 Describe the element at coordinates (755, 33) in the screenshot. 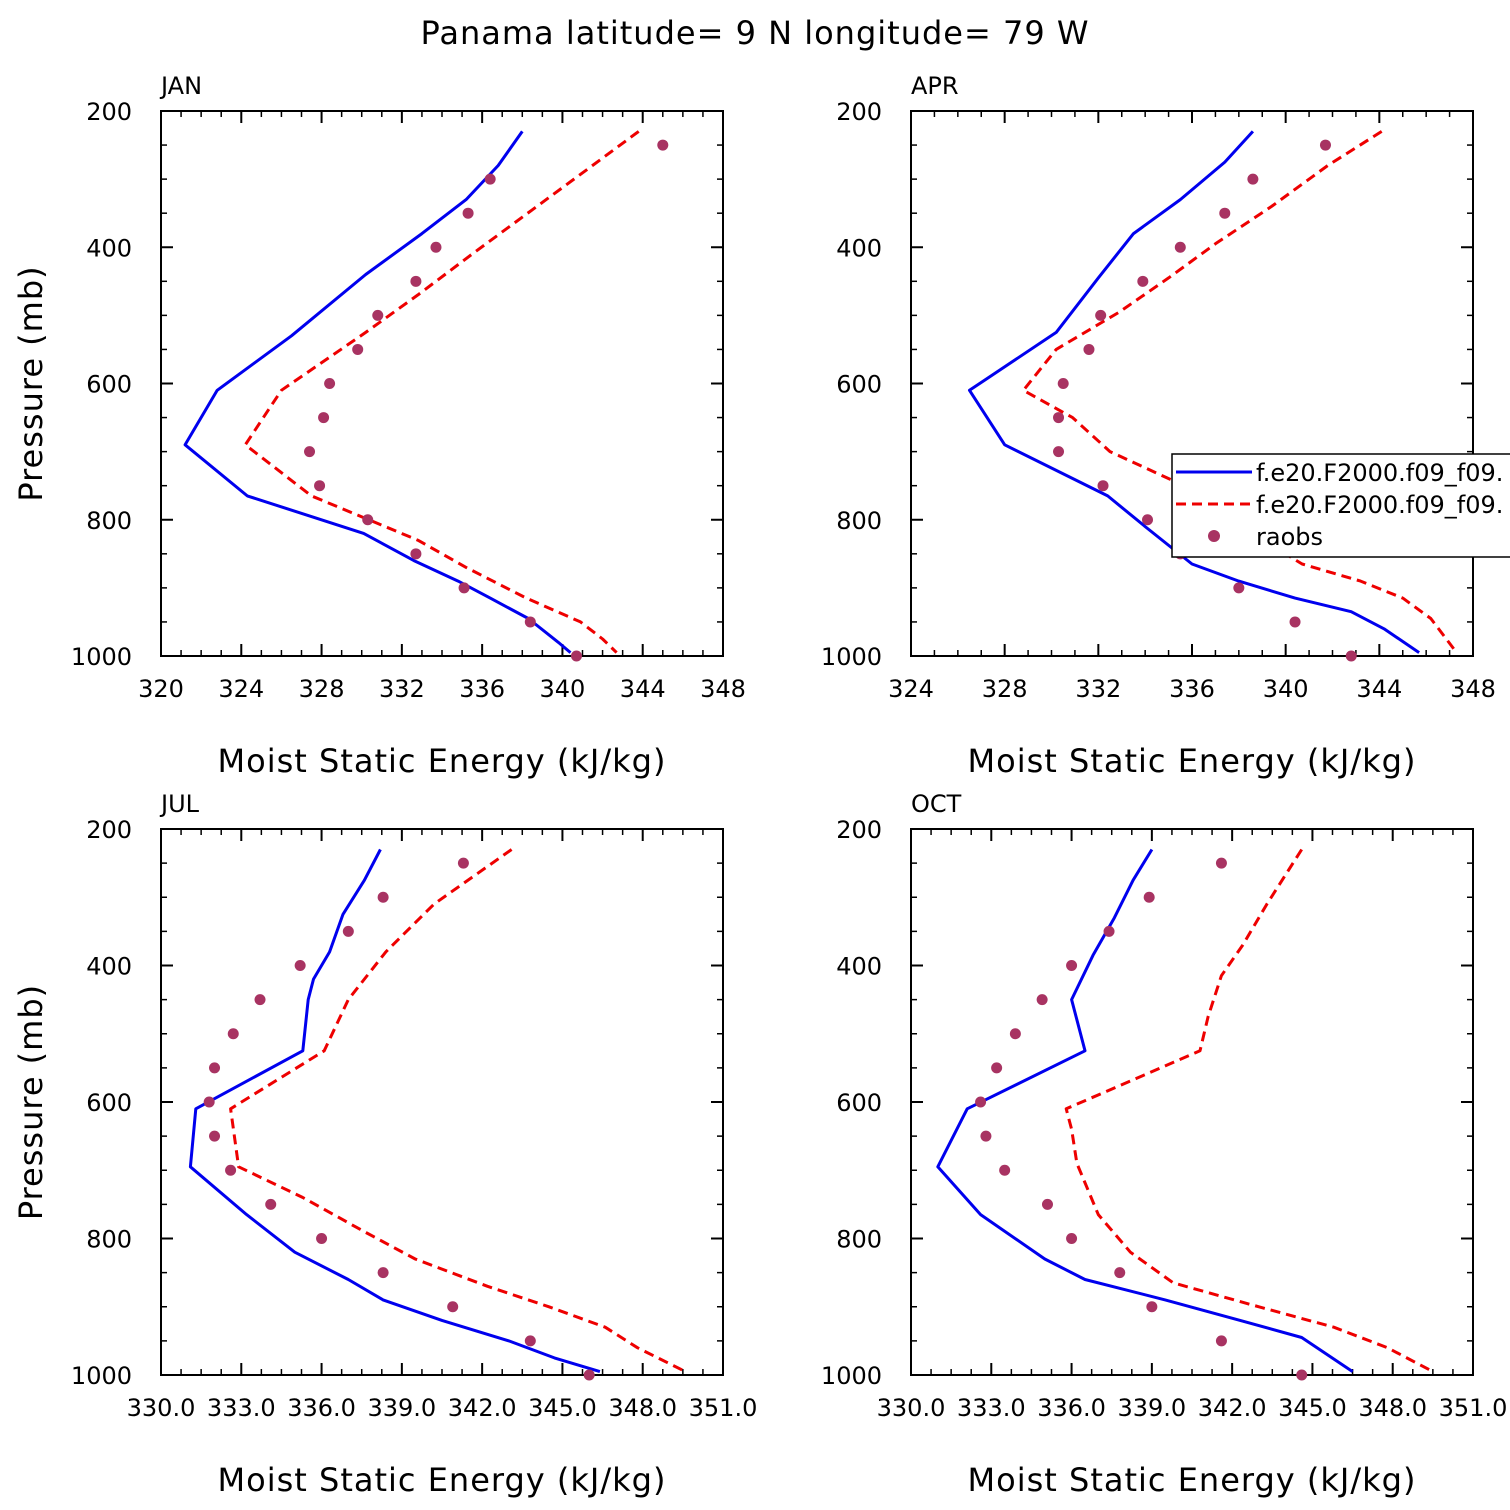

I see `figure-title: Panama latitude= 9 N longitude= 79 W` at that location.